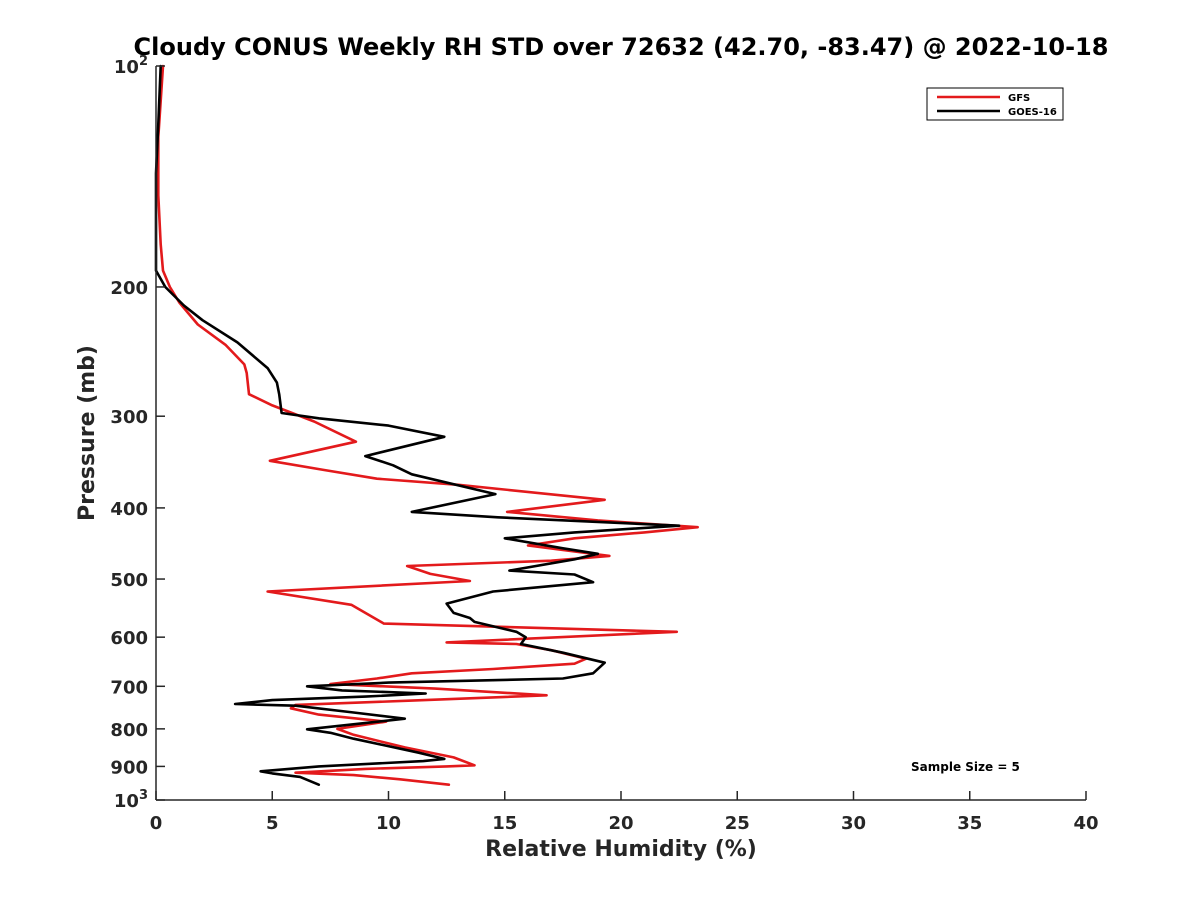 This screenshot has width=1200, height=900. I want to click on x-tick-label: 10, so click(388, 823).